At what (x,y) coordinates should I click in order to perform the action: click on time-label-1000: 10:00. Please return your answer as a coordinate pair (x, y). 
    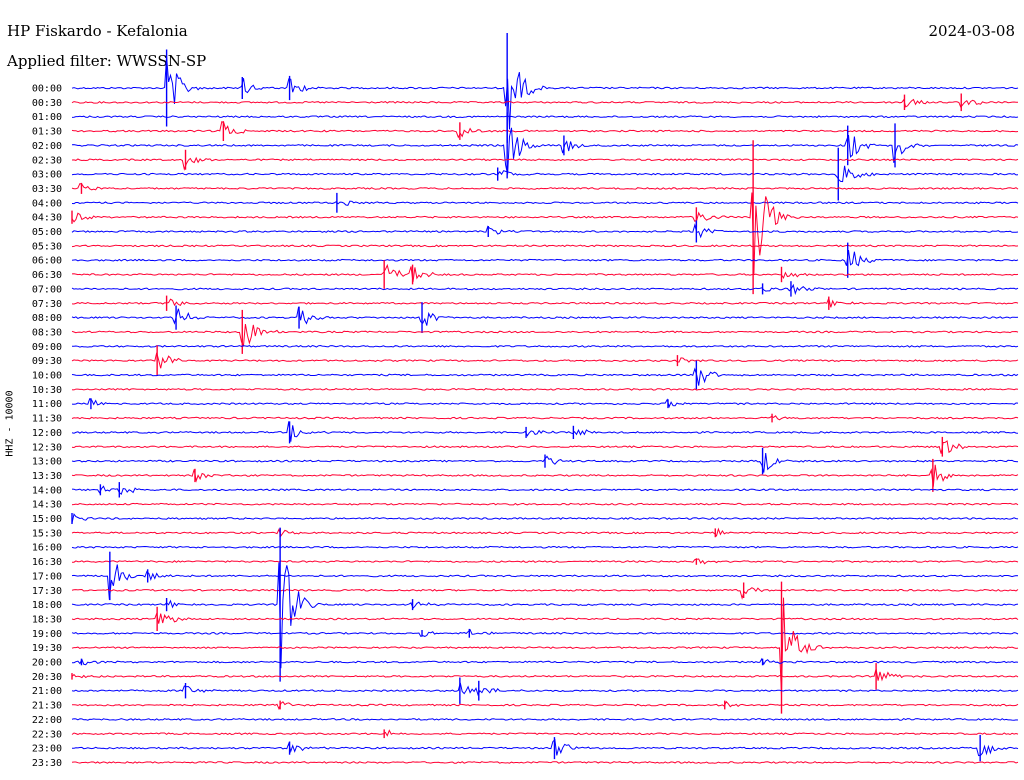
    Looking at the image, I should click on (47, 376).